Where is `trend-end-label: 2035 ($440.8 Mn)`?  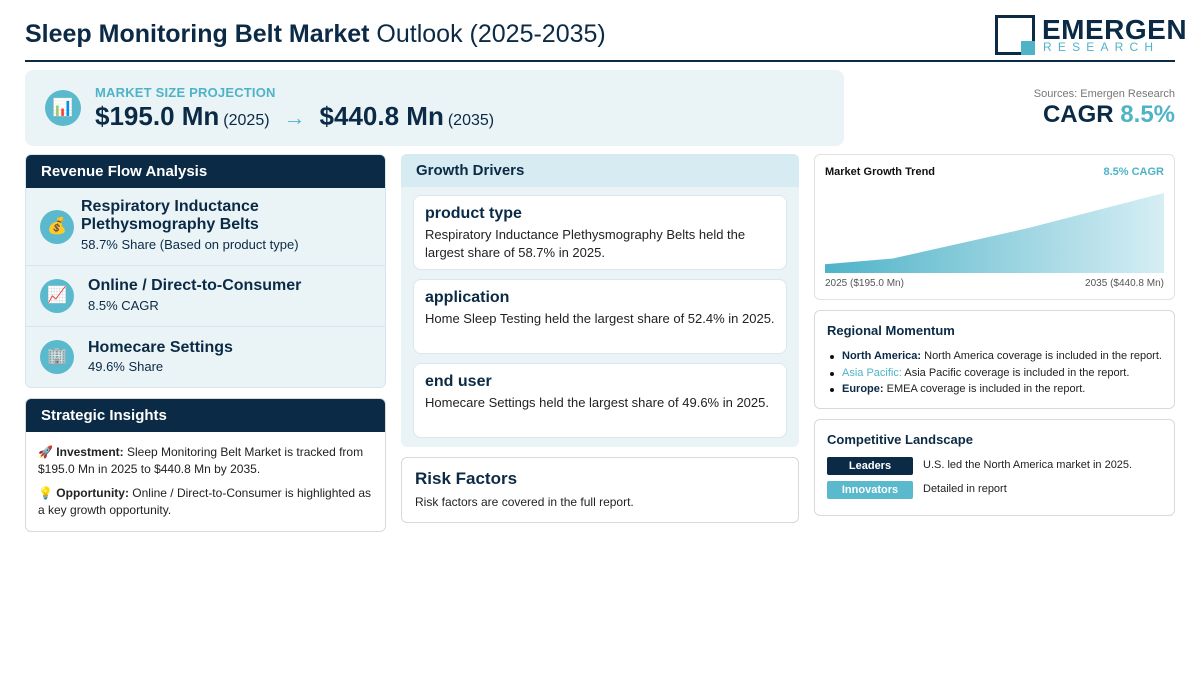
trend-end-label: 2035 ($440.8 Mn) is located at coordinates (1124, 283).